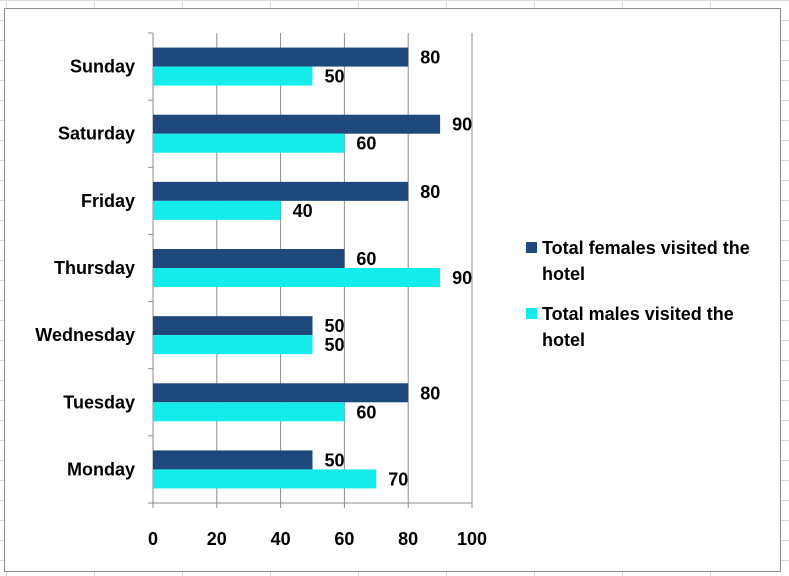 The width and height of the screenshot is (789, 576). Describe the element at coordinates (638, 327) in the screenshot. I see `legend-label-males: Total males visited the hotel` at that location.